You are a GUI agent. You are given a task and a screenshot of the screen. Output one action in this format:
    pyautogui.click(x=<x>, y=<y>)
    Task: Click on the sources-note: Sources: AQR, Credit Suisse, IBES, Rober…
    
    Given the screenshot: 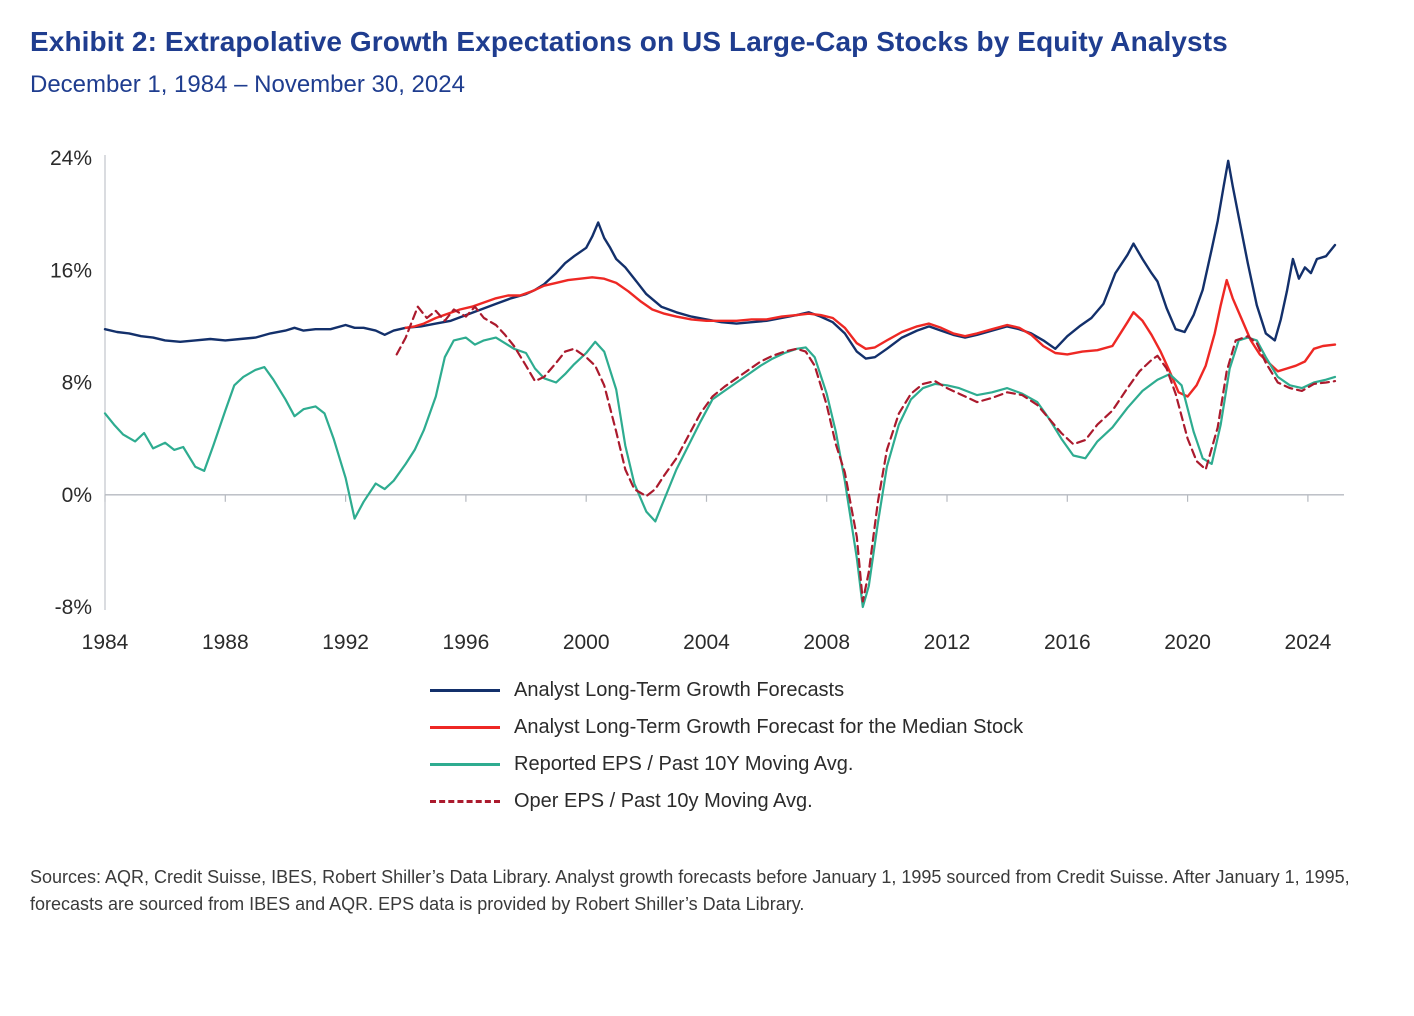 What is the action you would take?
    pyautogui.click(x=690, y=890)
    